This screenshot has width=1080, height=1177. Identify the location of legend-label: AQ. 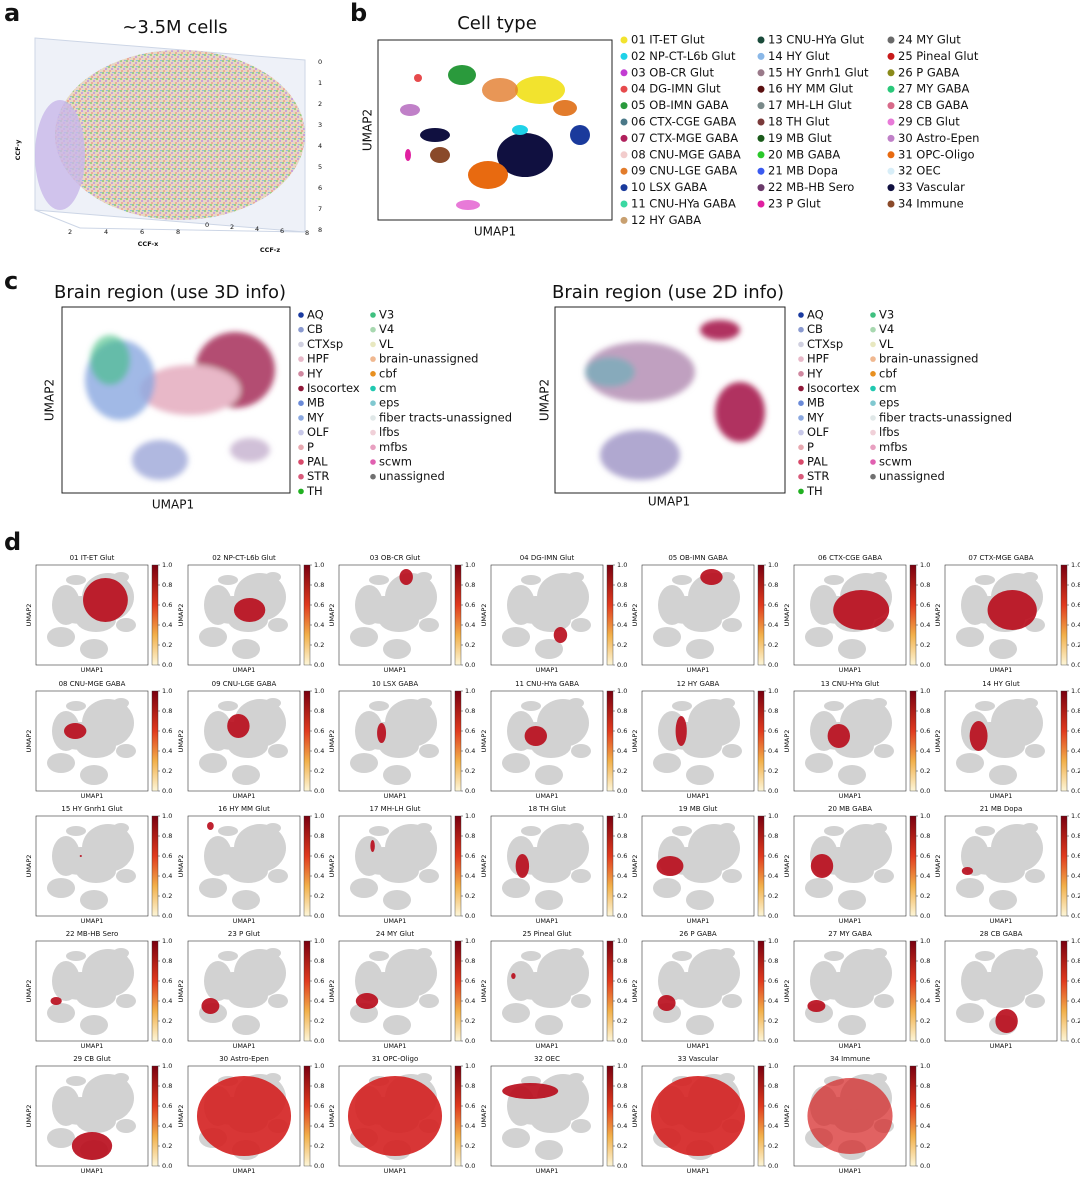
(315, 315).